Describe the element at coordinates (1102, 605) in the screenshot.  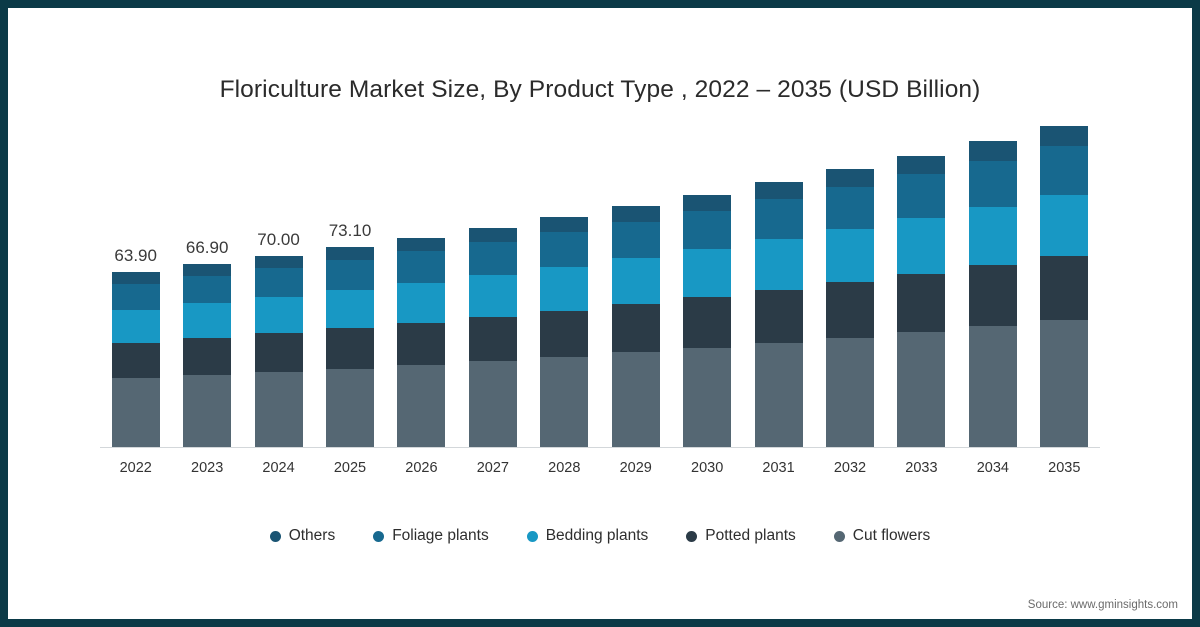
I see `source-note: Source: www.gminsights.com` at that location.